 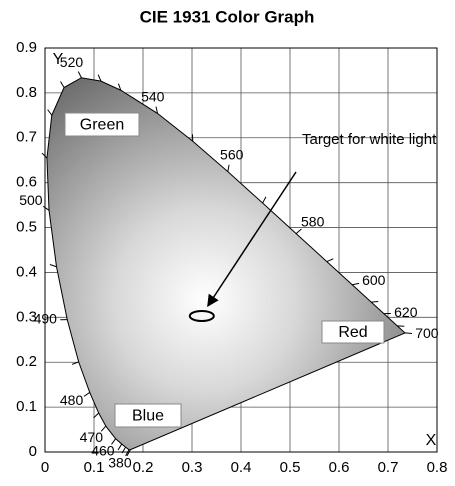 I want to click on region-label: Green, so click(x=102, y=125).